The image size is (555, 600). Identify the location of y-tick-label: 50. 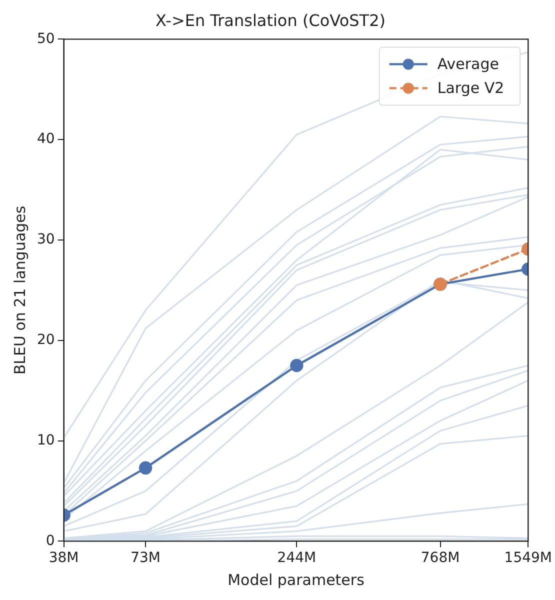
(45, 38).